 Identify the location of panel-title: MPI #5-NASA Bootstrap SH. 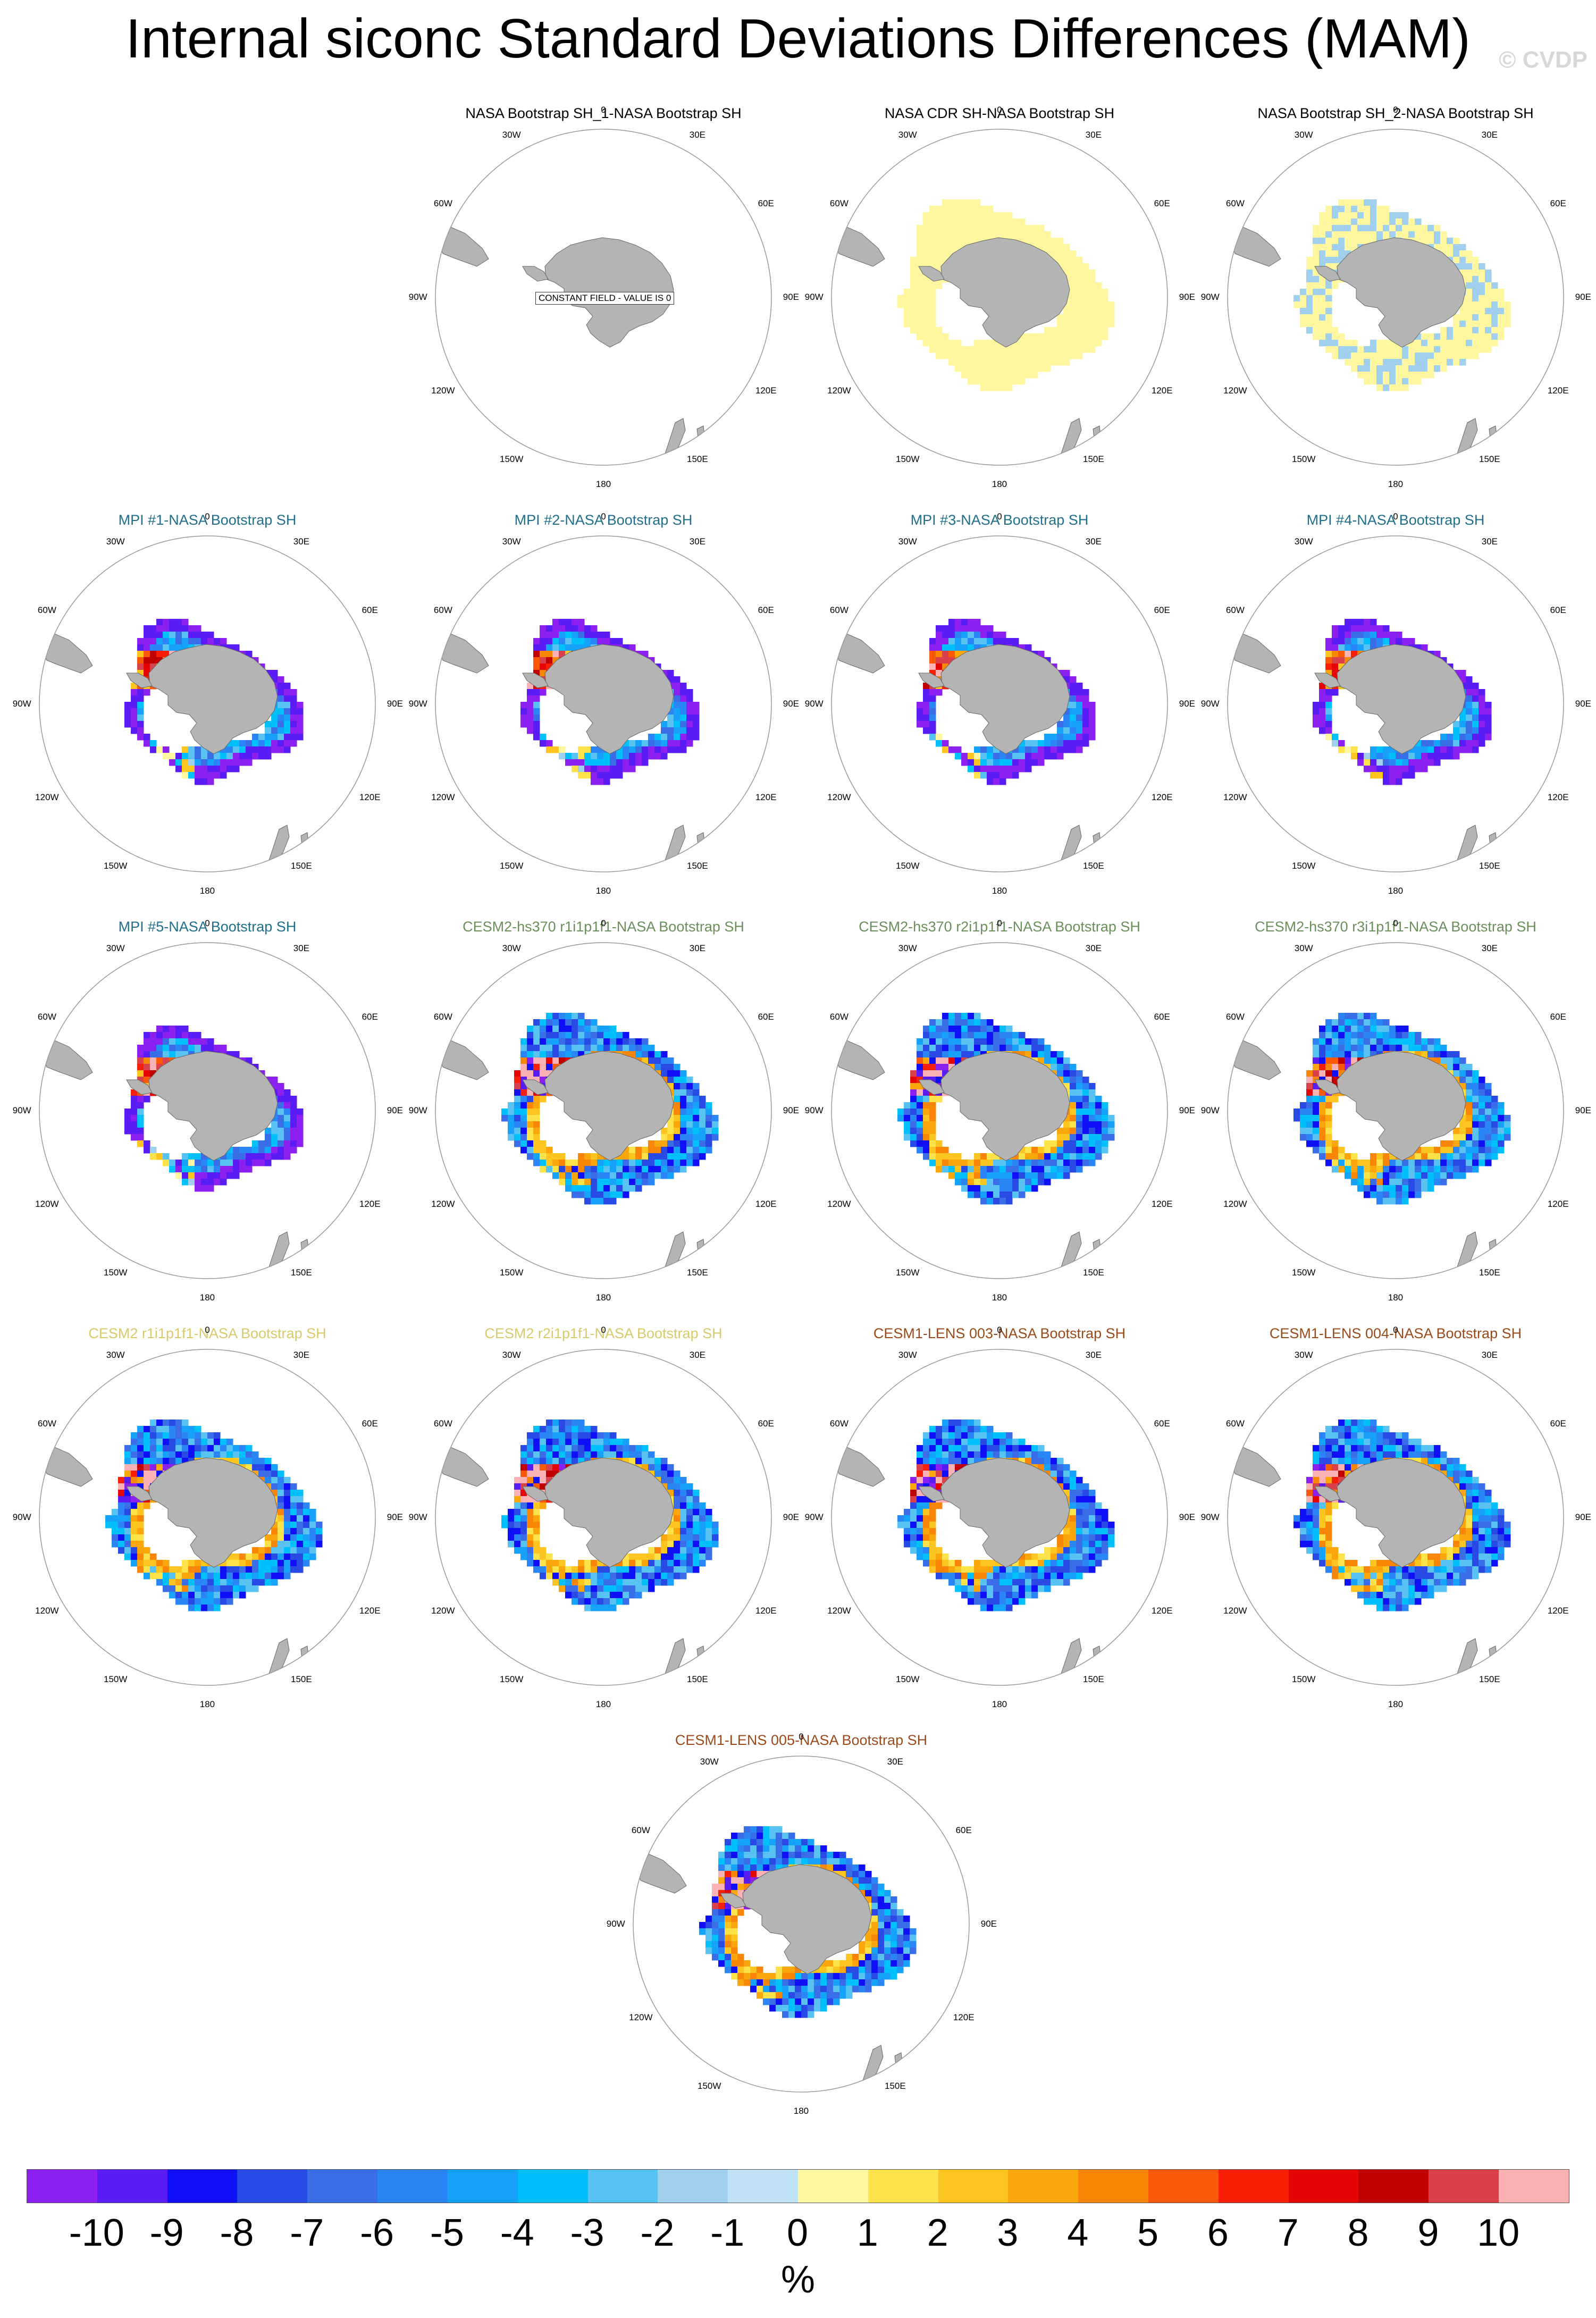
(207, 927).